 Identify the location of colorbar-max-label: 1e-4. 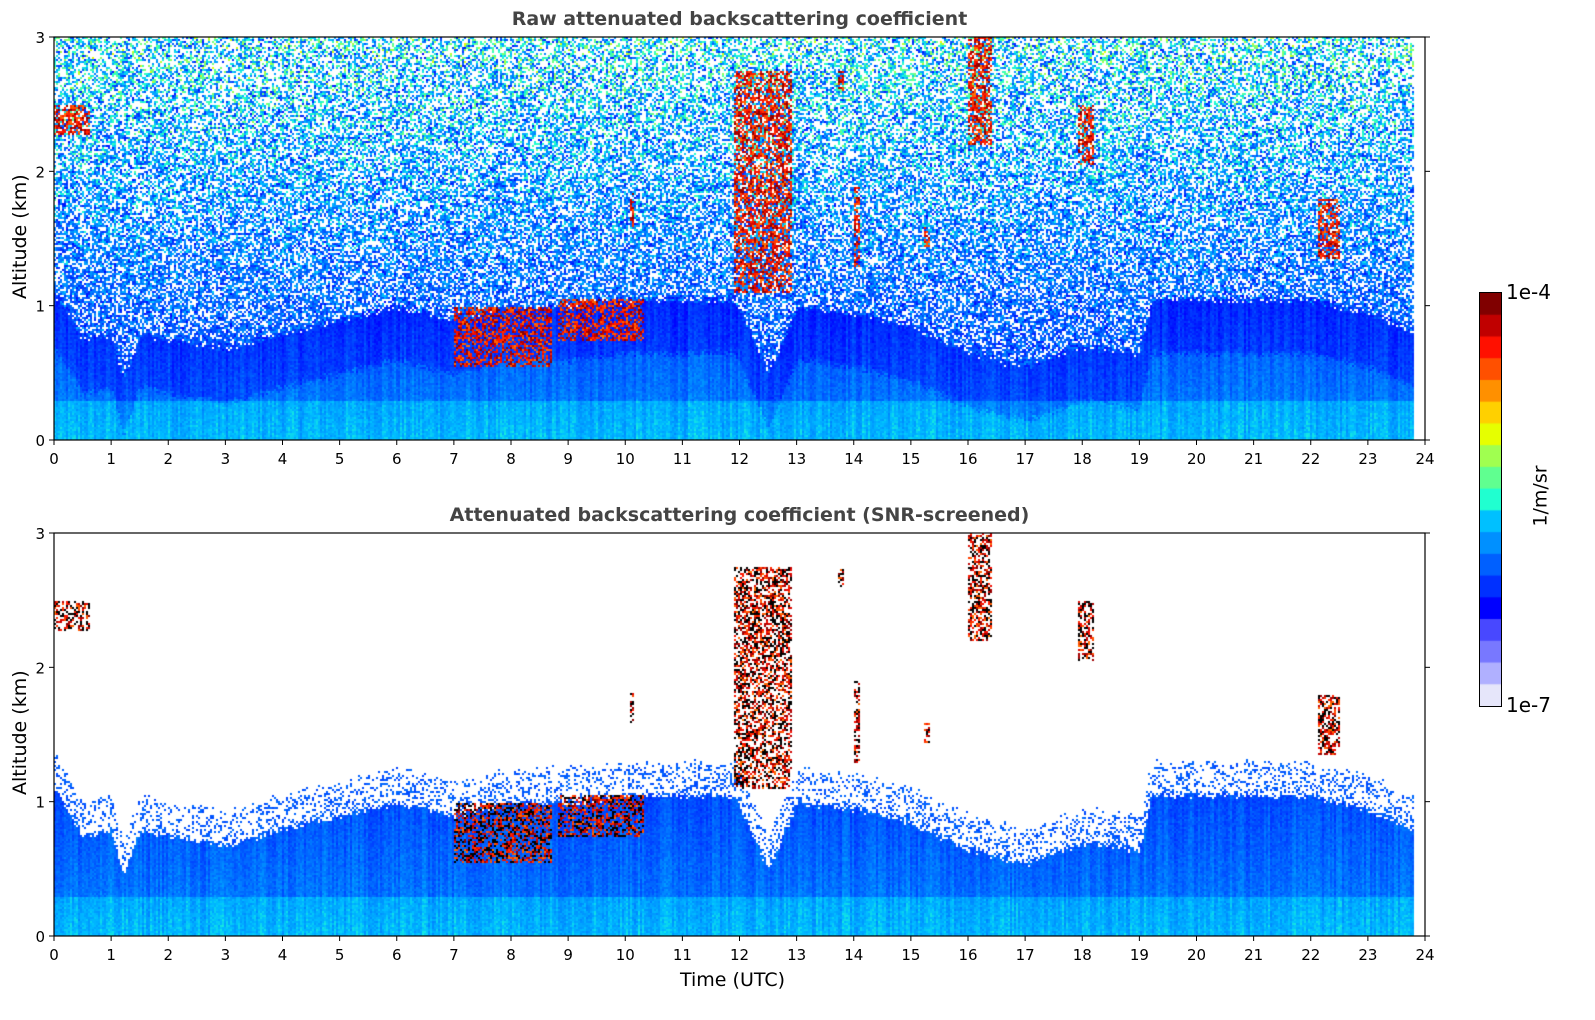
(1528, 292).